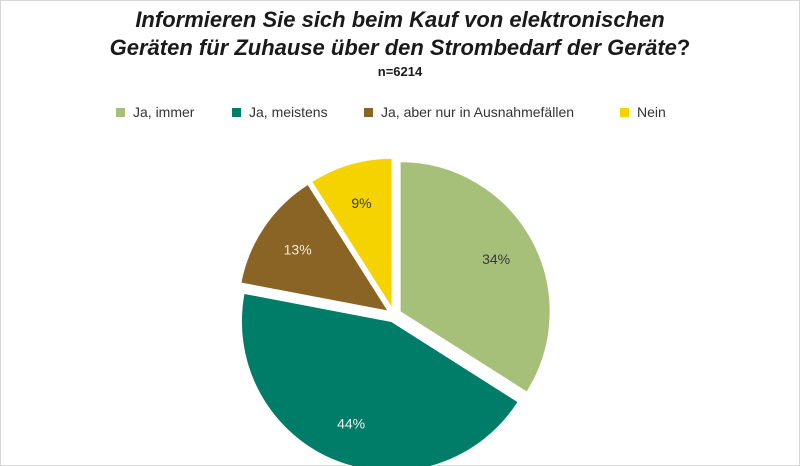 This screenshot has width=800, height=466. What do you see at coordinates (496, 259) in the screenshot?
I see `pie-label-ja-immer: 34%` at bounding box center [496, 259].